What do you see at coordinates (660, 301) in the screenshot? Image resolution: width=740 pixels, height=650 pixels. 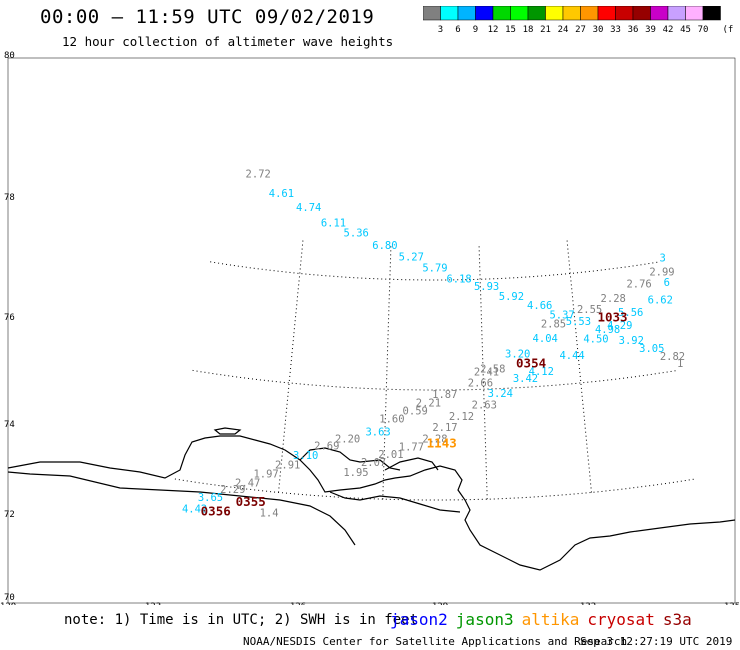 I see `wave-height-label: 6.62` at bounding box center [660, 301].